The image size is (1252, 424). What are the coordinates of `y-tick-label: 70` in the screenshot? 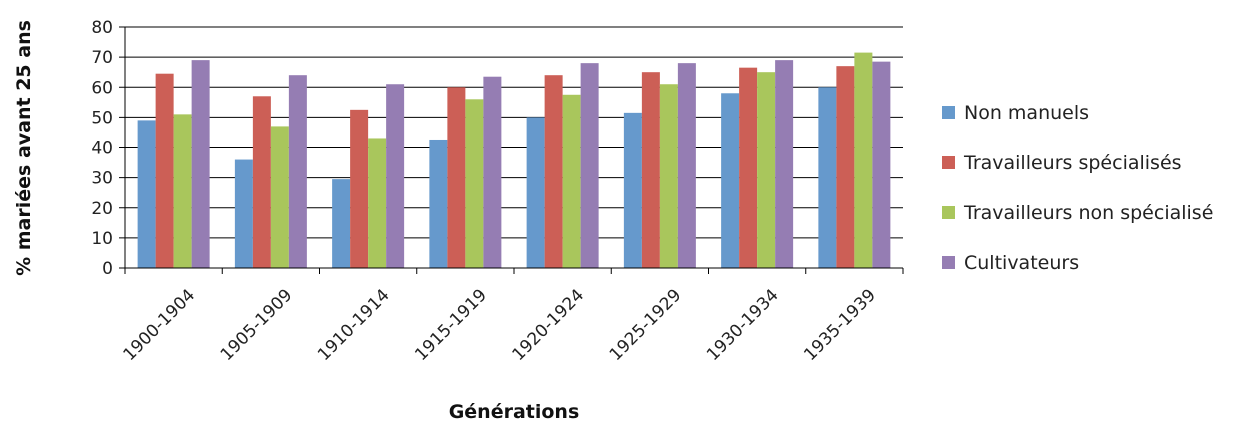 It's located at (102, 58).